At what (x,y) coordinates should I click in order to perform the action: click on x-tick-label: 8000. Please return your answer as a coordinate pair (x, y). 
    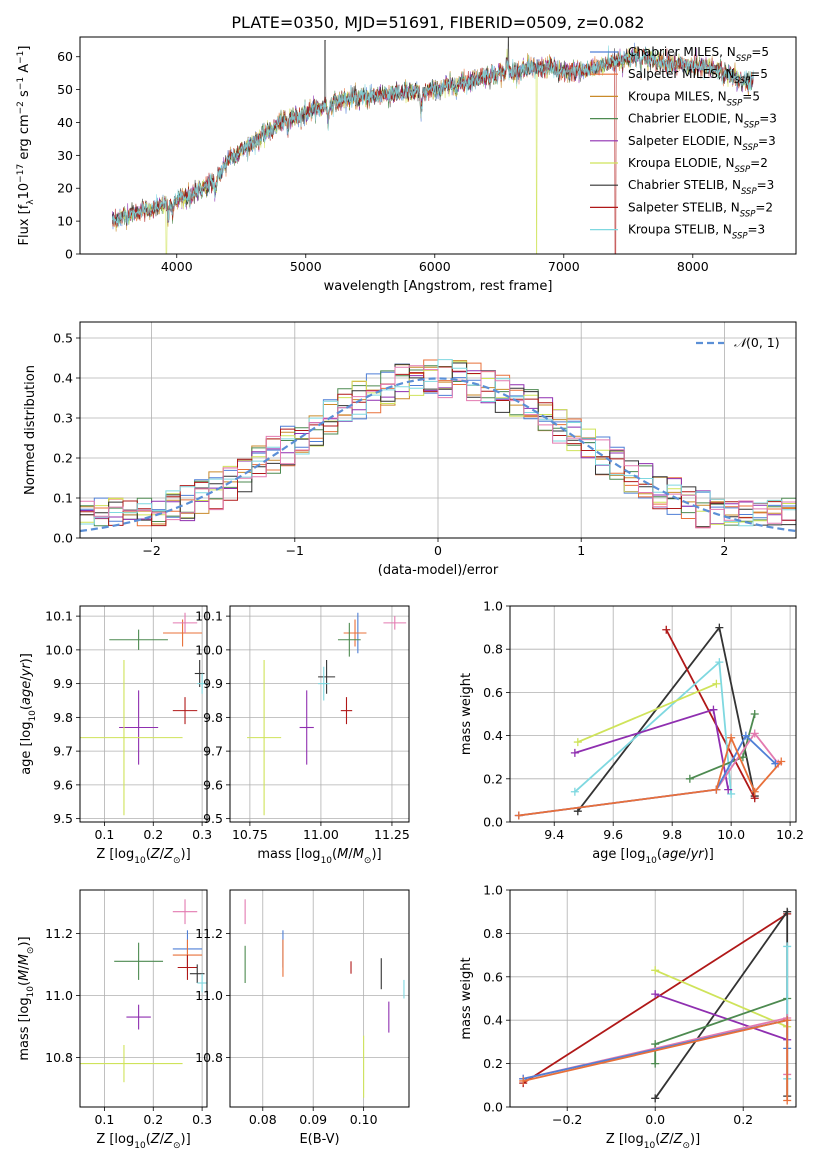
    Looking at the image, I should click on (693, 266).